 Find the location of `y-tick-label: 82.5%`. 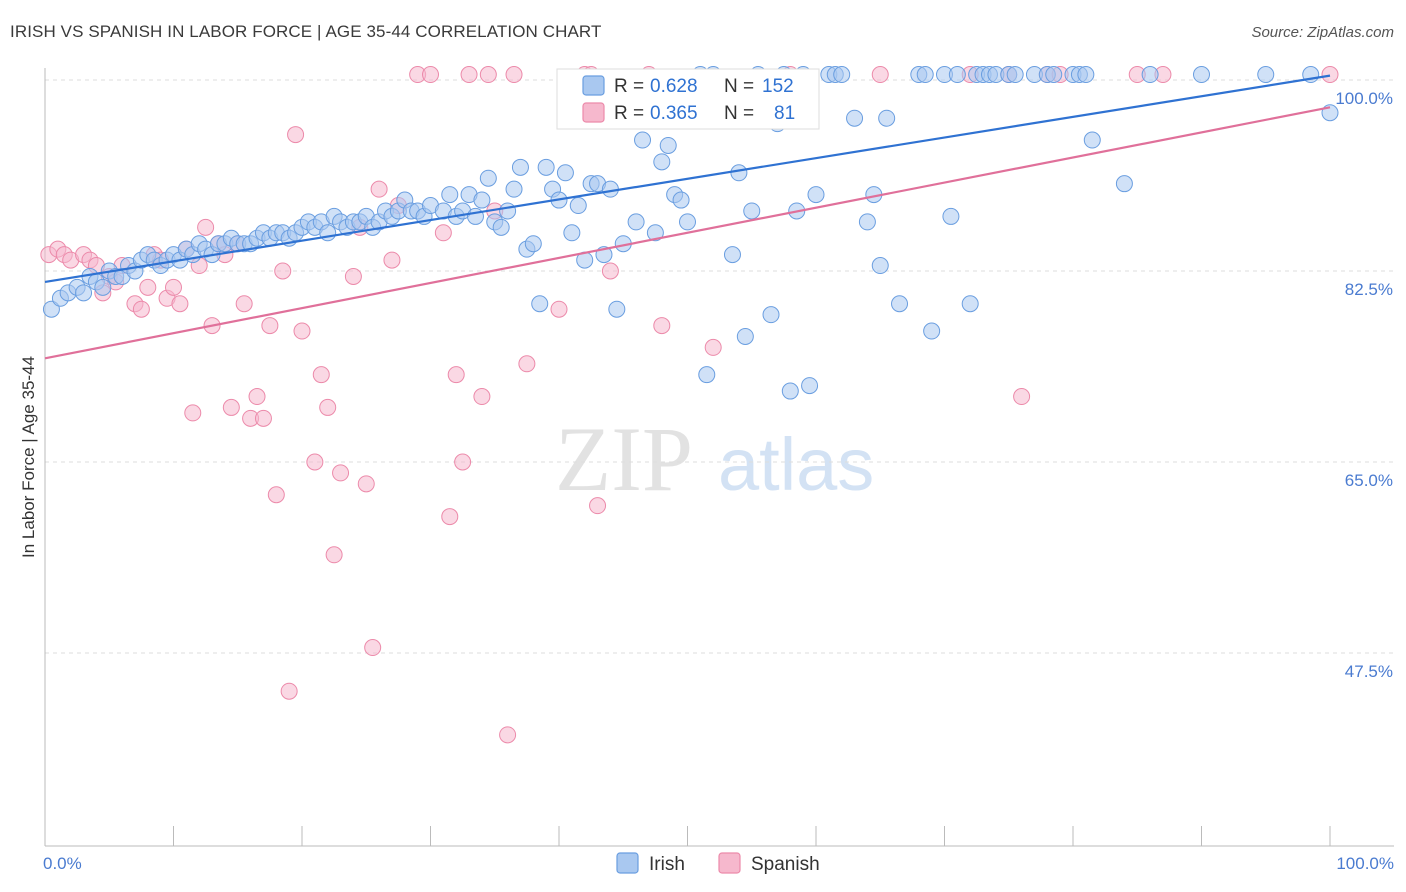

y-tick-label: 82.5% is located at coordinates (1369, 289).